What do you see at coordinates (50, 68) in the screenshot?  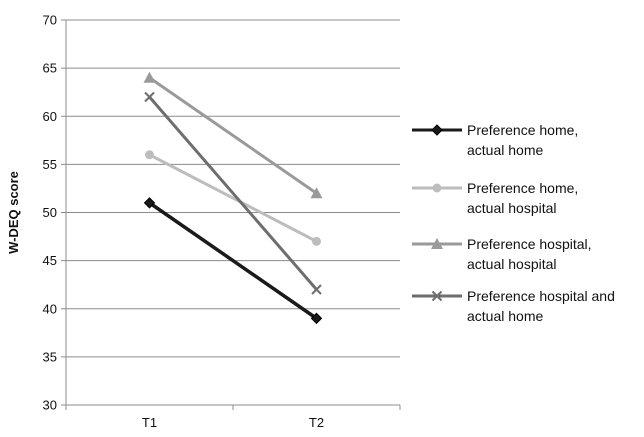 I see `y-tick-label: 65` at bounding box center [50, 68].